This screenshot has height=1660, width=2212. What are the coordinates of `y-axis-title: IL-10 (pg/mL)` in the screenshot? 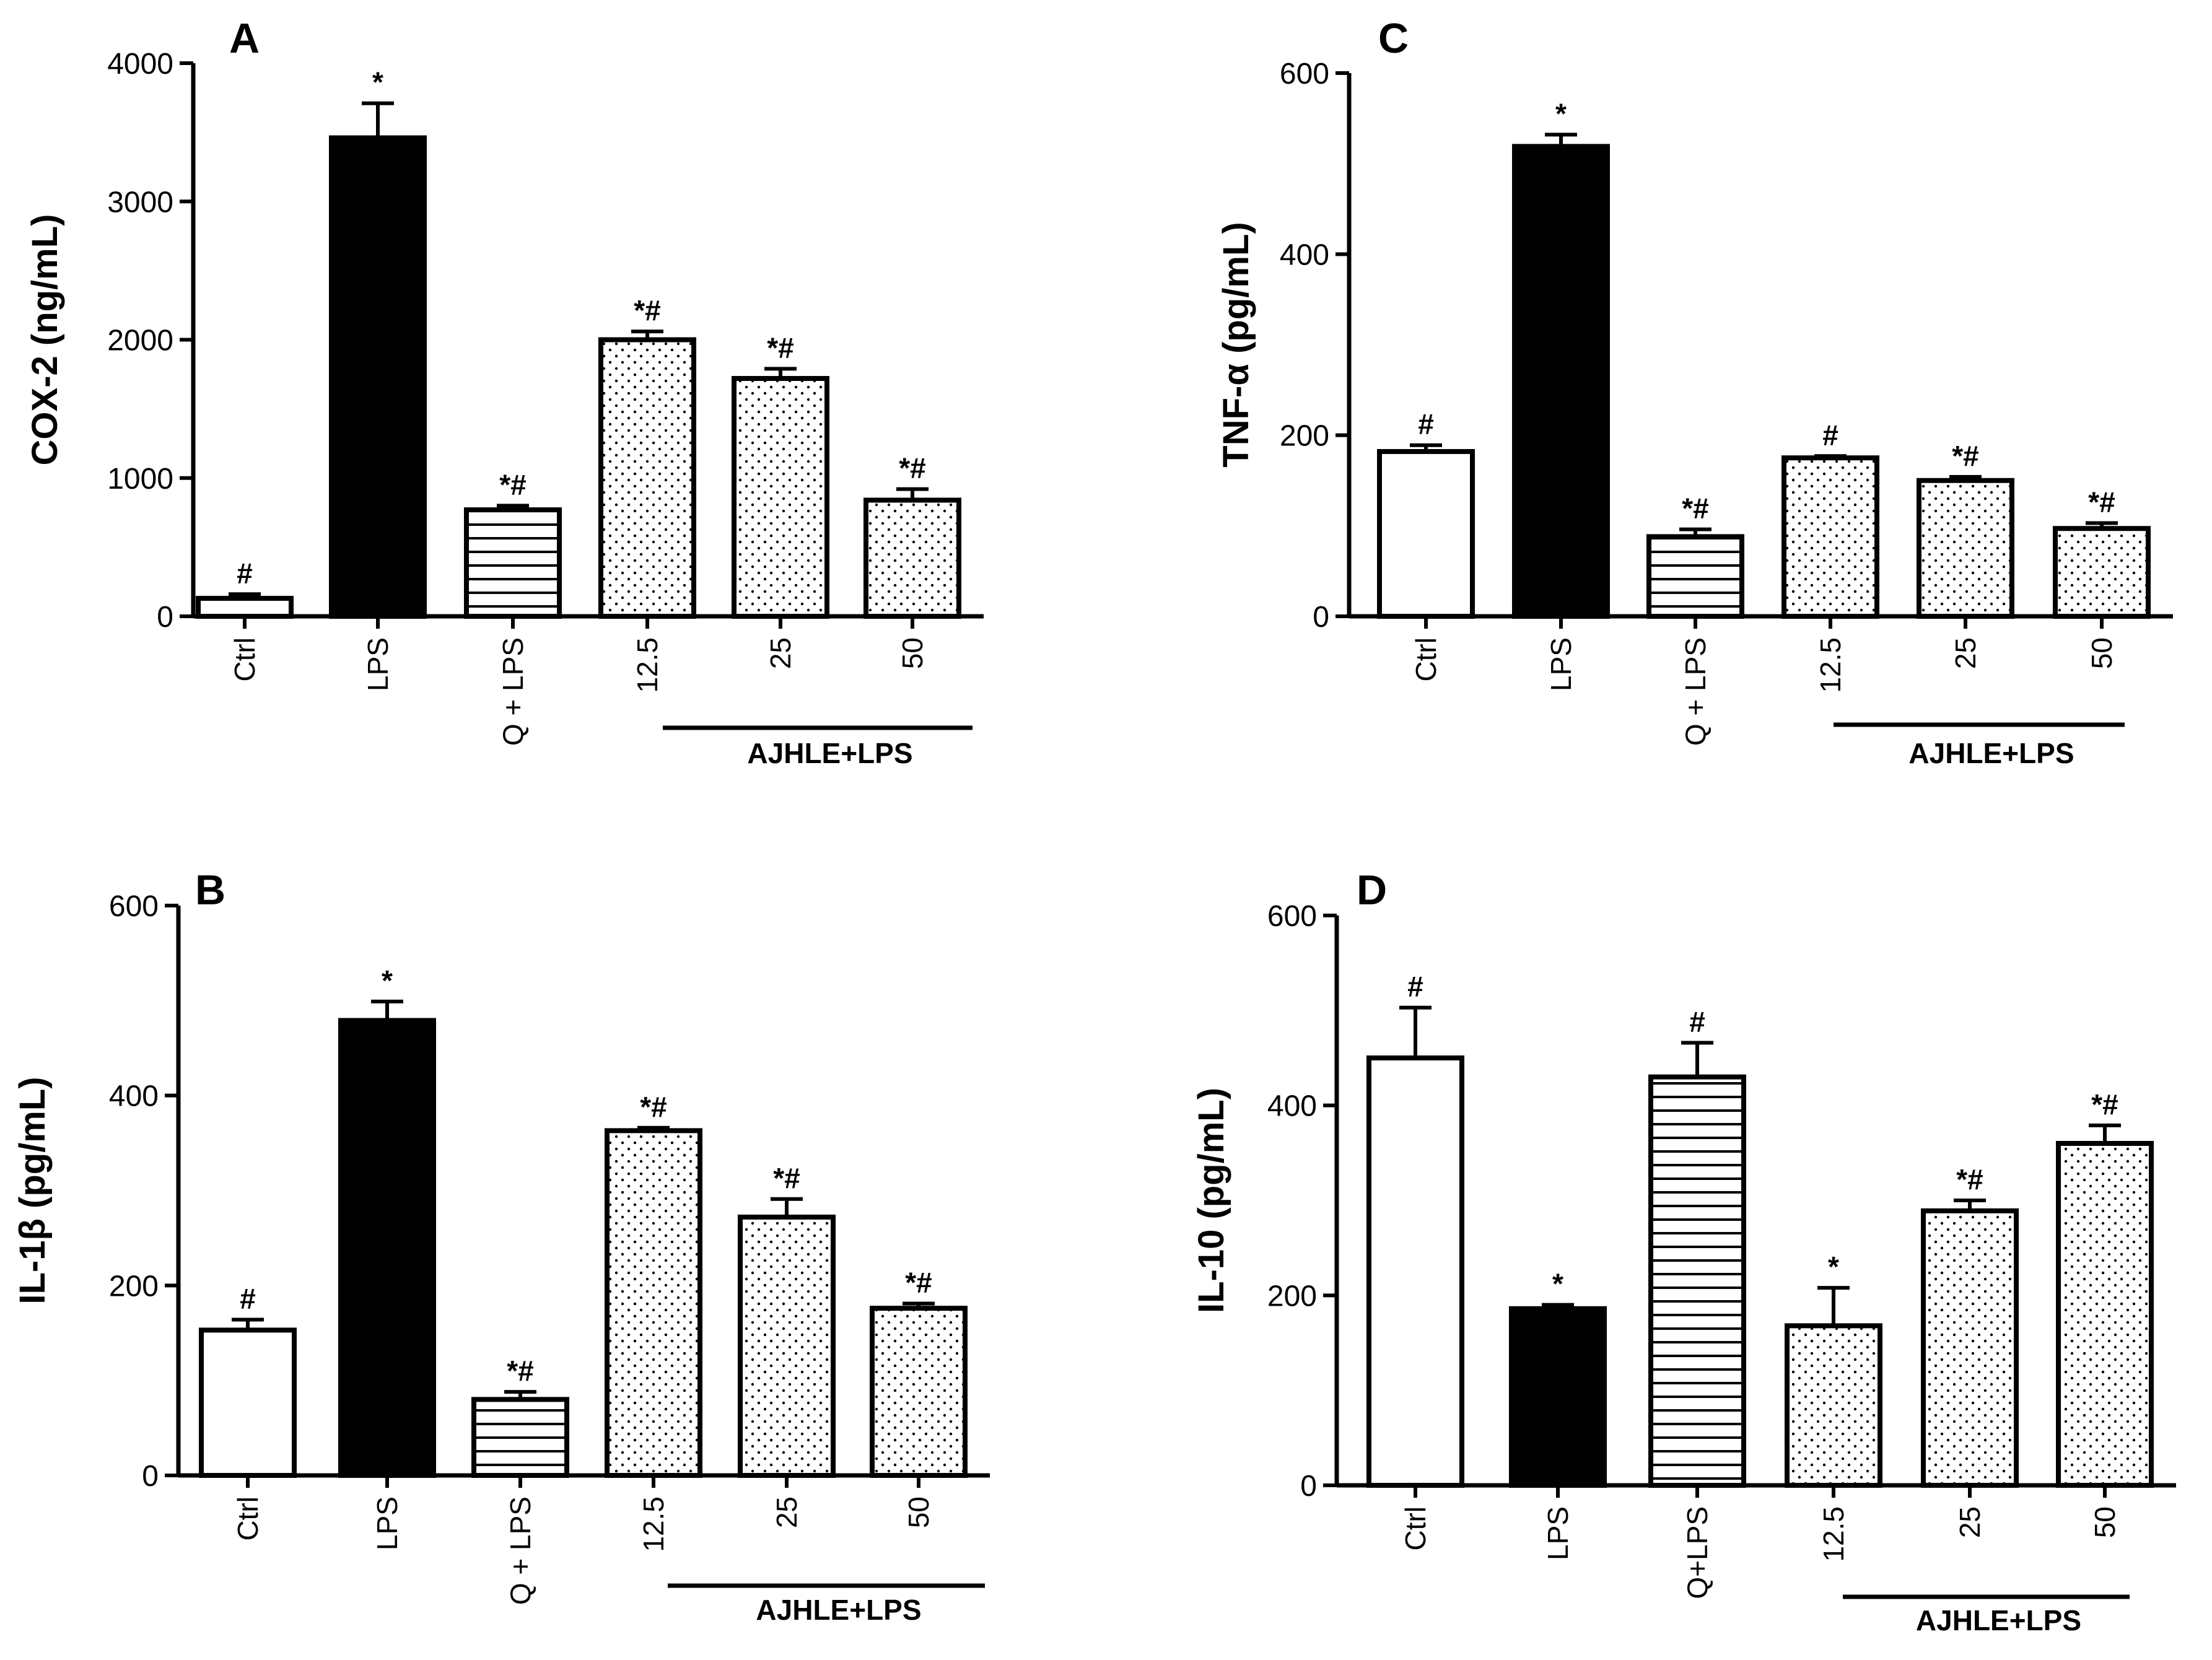 It's located at (1211, 1200).